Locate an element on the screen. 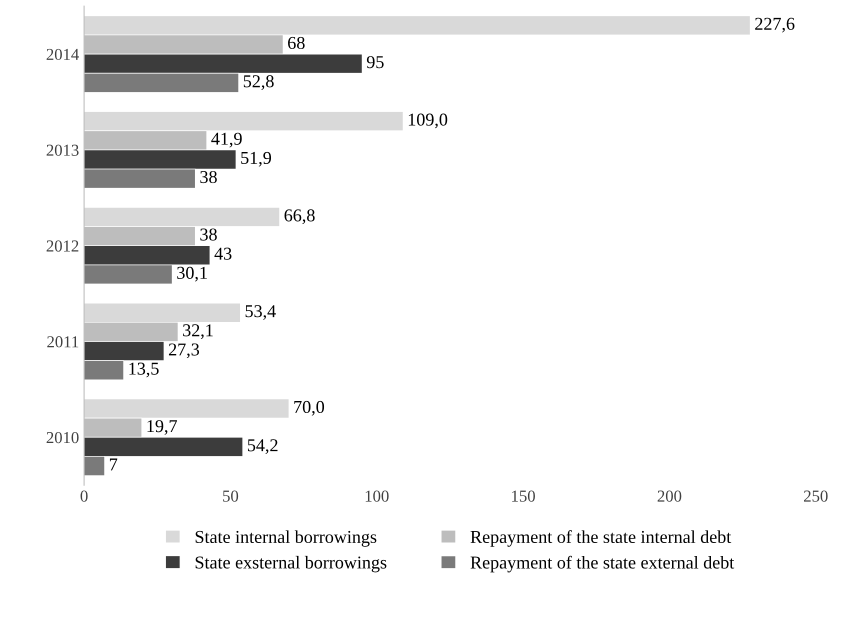 This screenshot has height=622, width=841. data-label: 95 is located at coordinates (375, 62).